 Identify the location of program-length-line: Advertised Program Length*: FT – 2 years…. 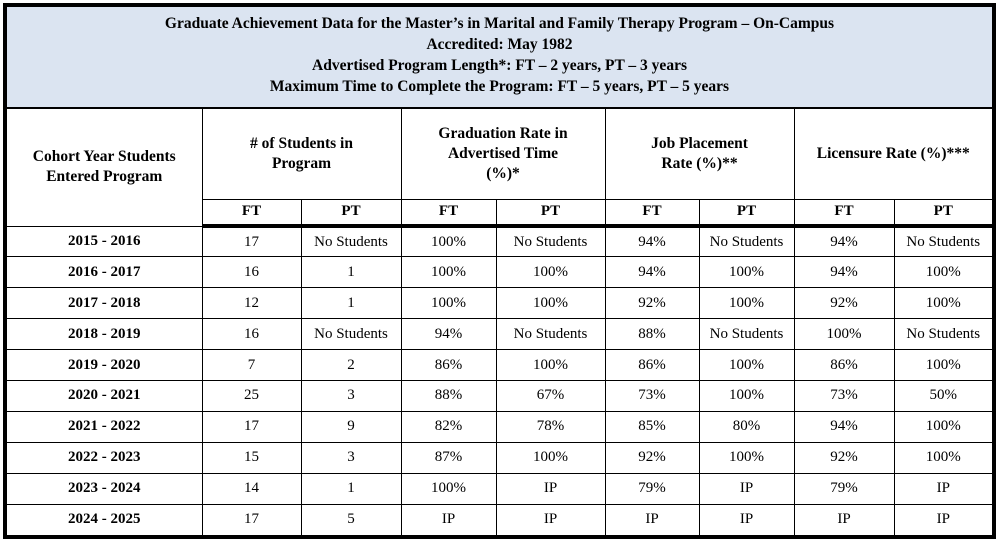
(499, 65).